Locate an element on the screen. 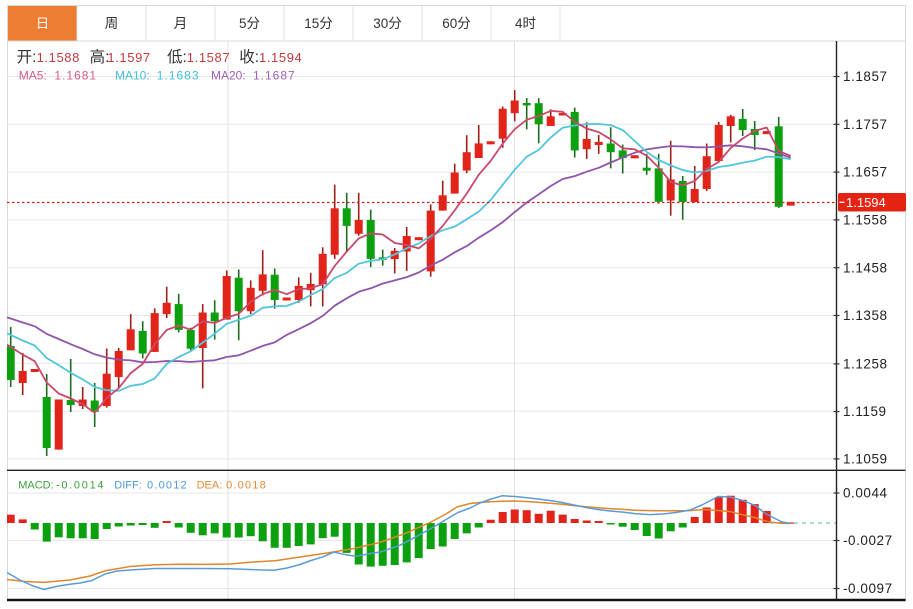  svg-text: -0.0097 is located at coordinates (868, 588).